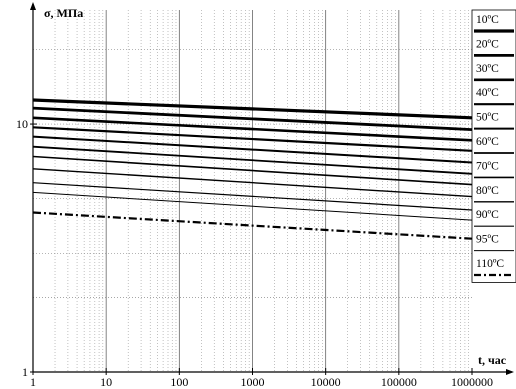 Image resolution: width=516 pixels, height=389 pixels. Describe the element at coordinates (487, 44) in the screenshot. I see `legend-label-2: 20ºC` at that location.